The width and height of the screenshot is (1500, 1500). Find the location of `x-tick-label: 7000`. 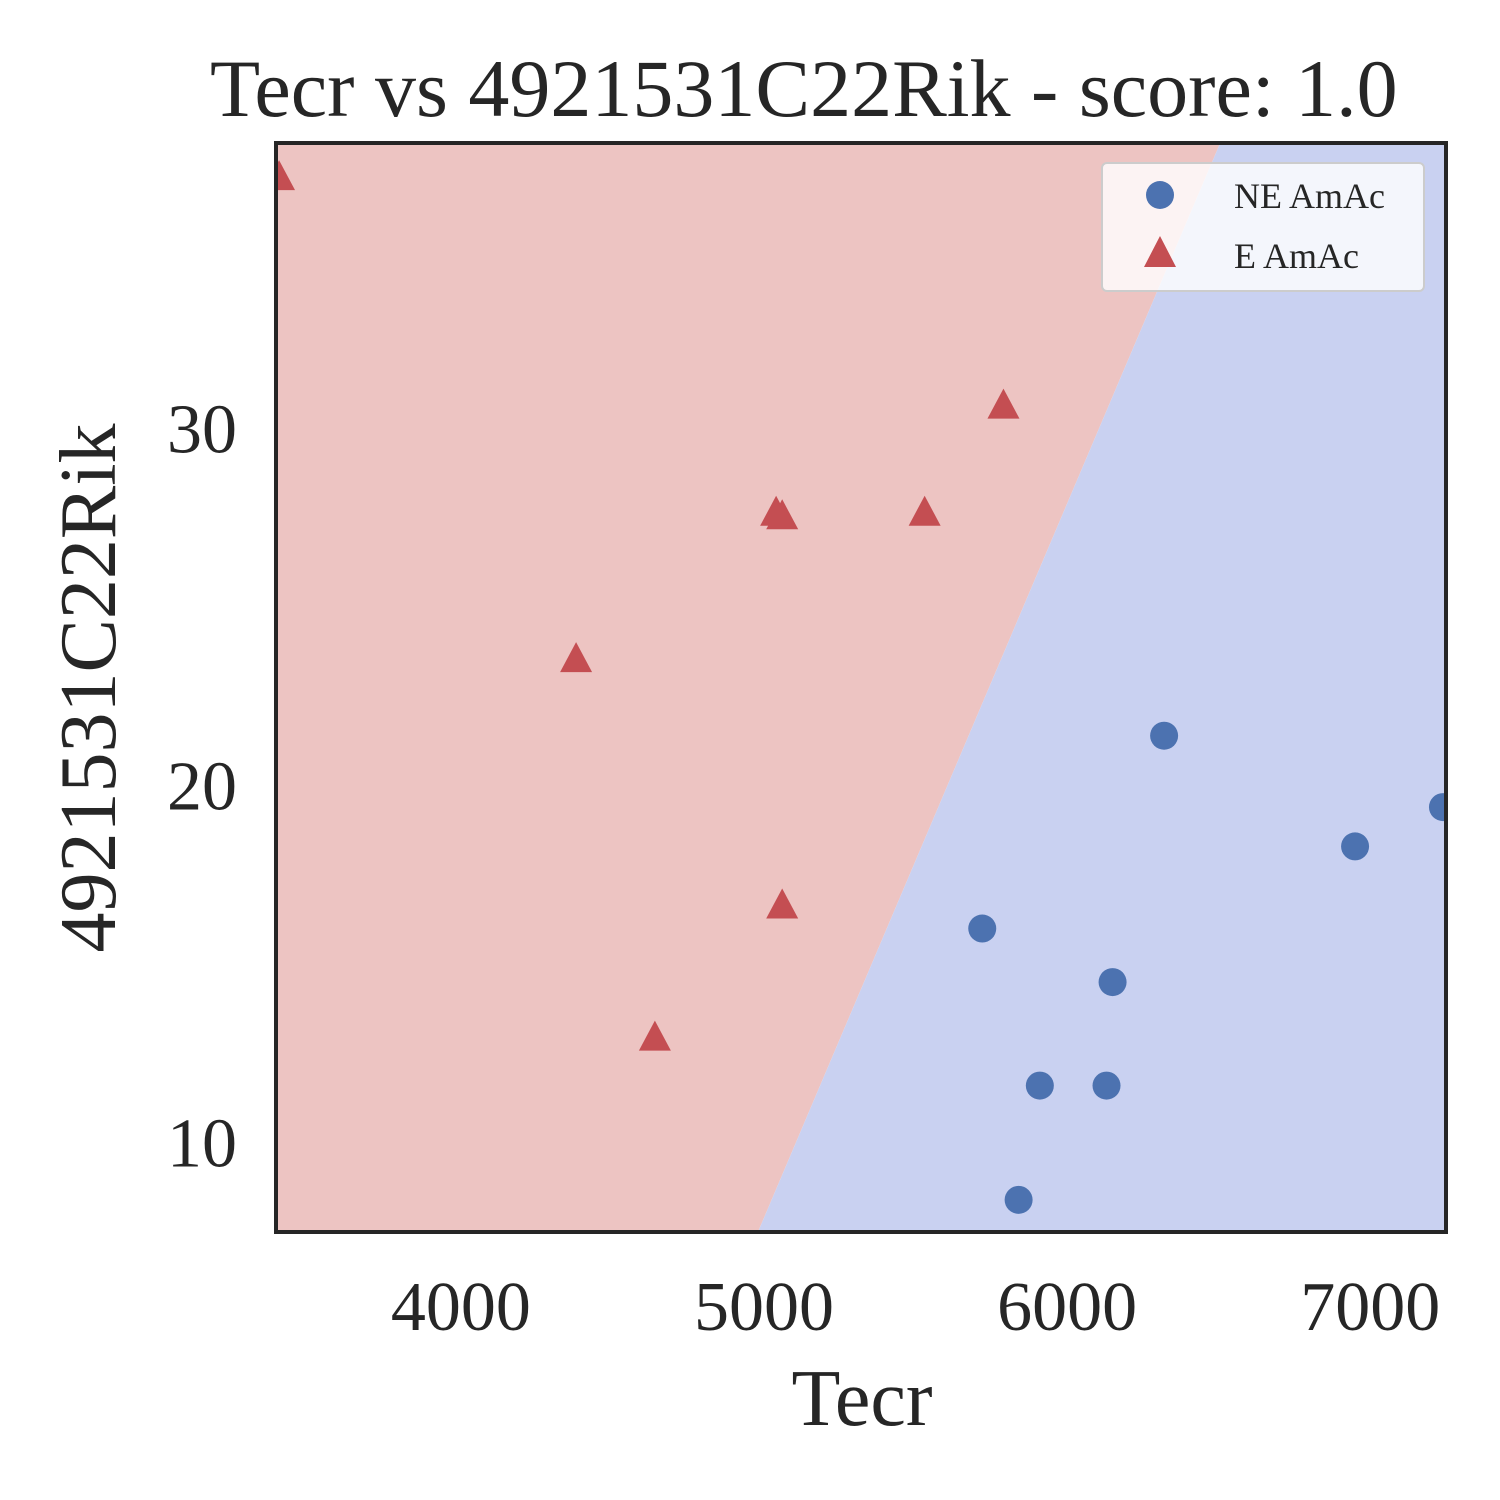

x-tick-label: 7000 is located at coordinates (1370, 1307).